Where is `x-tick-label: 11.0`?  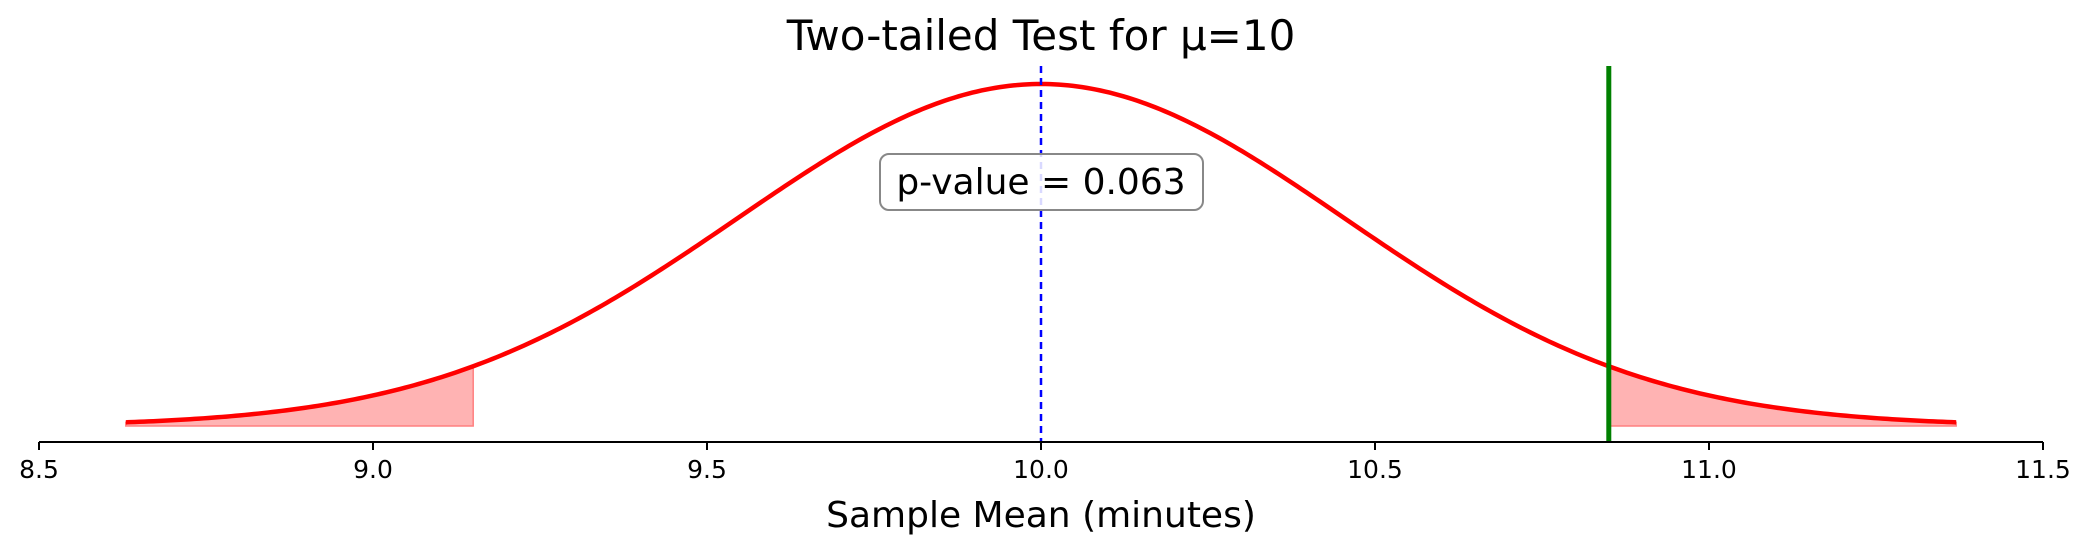
x-tick-label: 11.0 is located at coordinates (1709, 469).